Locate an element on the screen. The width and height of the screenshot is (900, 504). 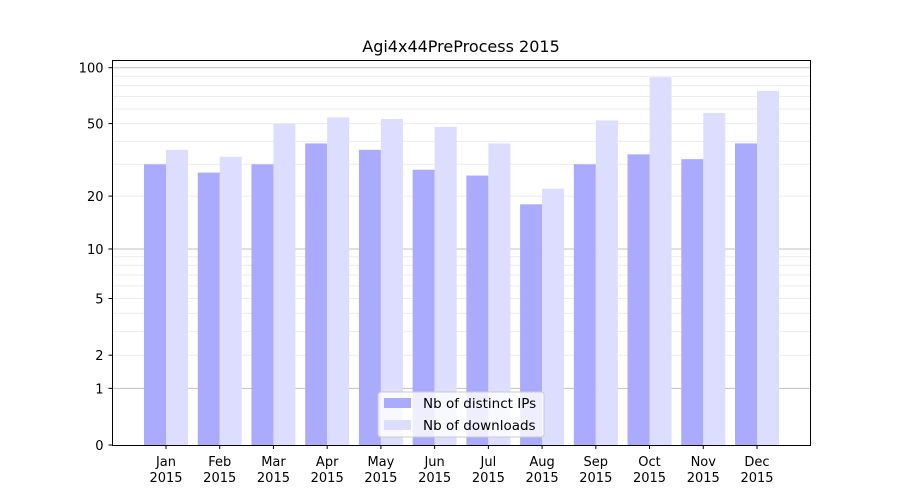
x-tick-label: Apr 2015 is located at coordinates (327, 470).